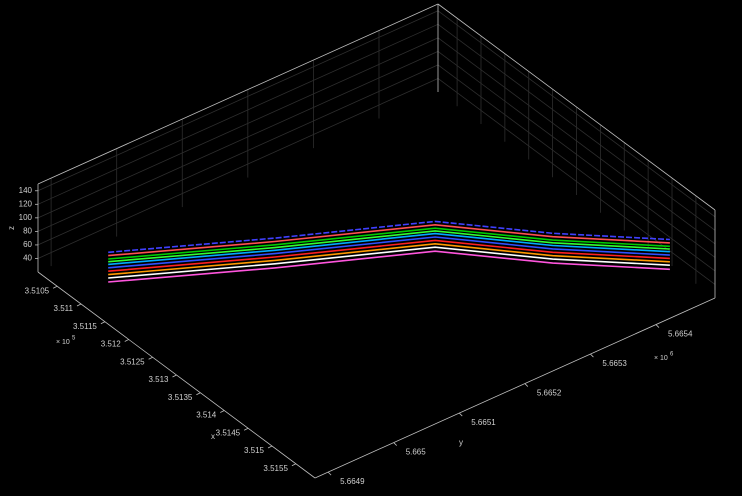 Image resolution: width=742 pixels, height=496 pixels. Describe the element at coordinates (11, 228) in the screenshot. I see `z-axis-label: z` at that location.